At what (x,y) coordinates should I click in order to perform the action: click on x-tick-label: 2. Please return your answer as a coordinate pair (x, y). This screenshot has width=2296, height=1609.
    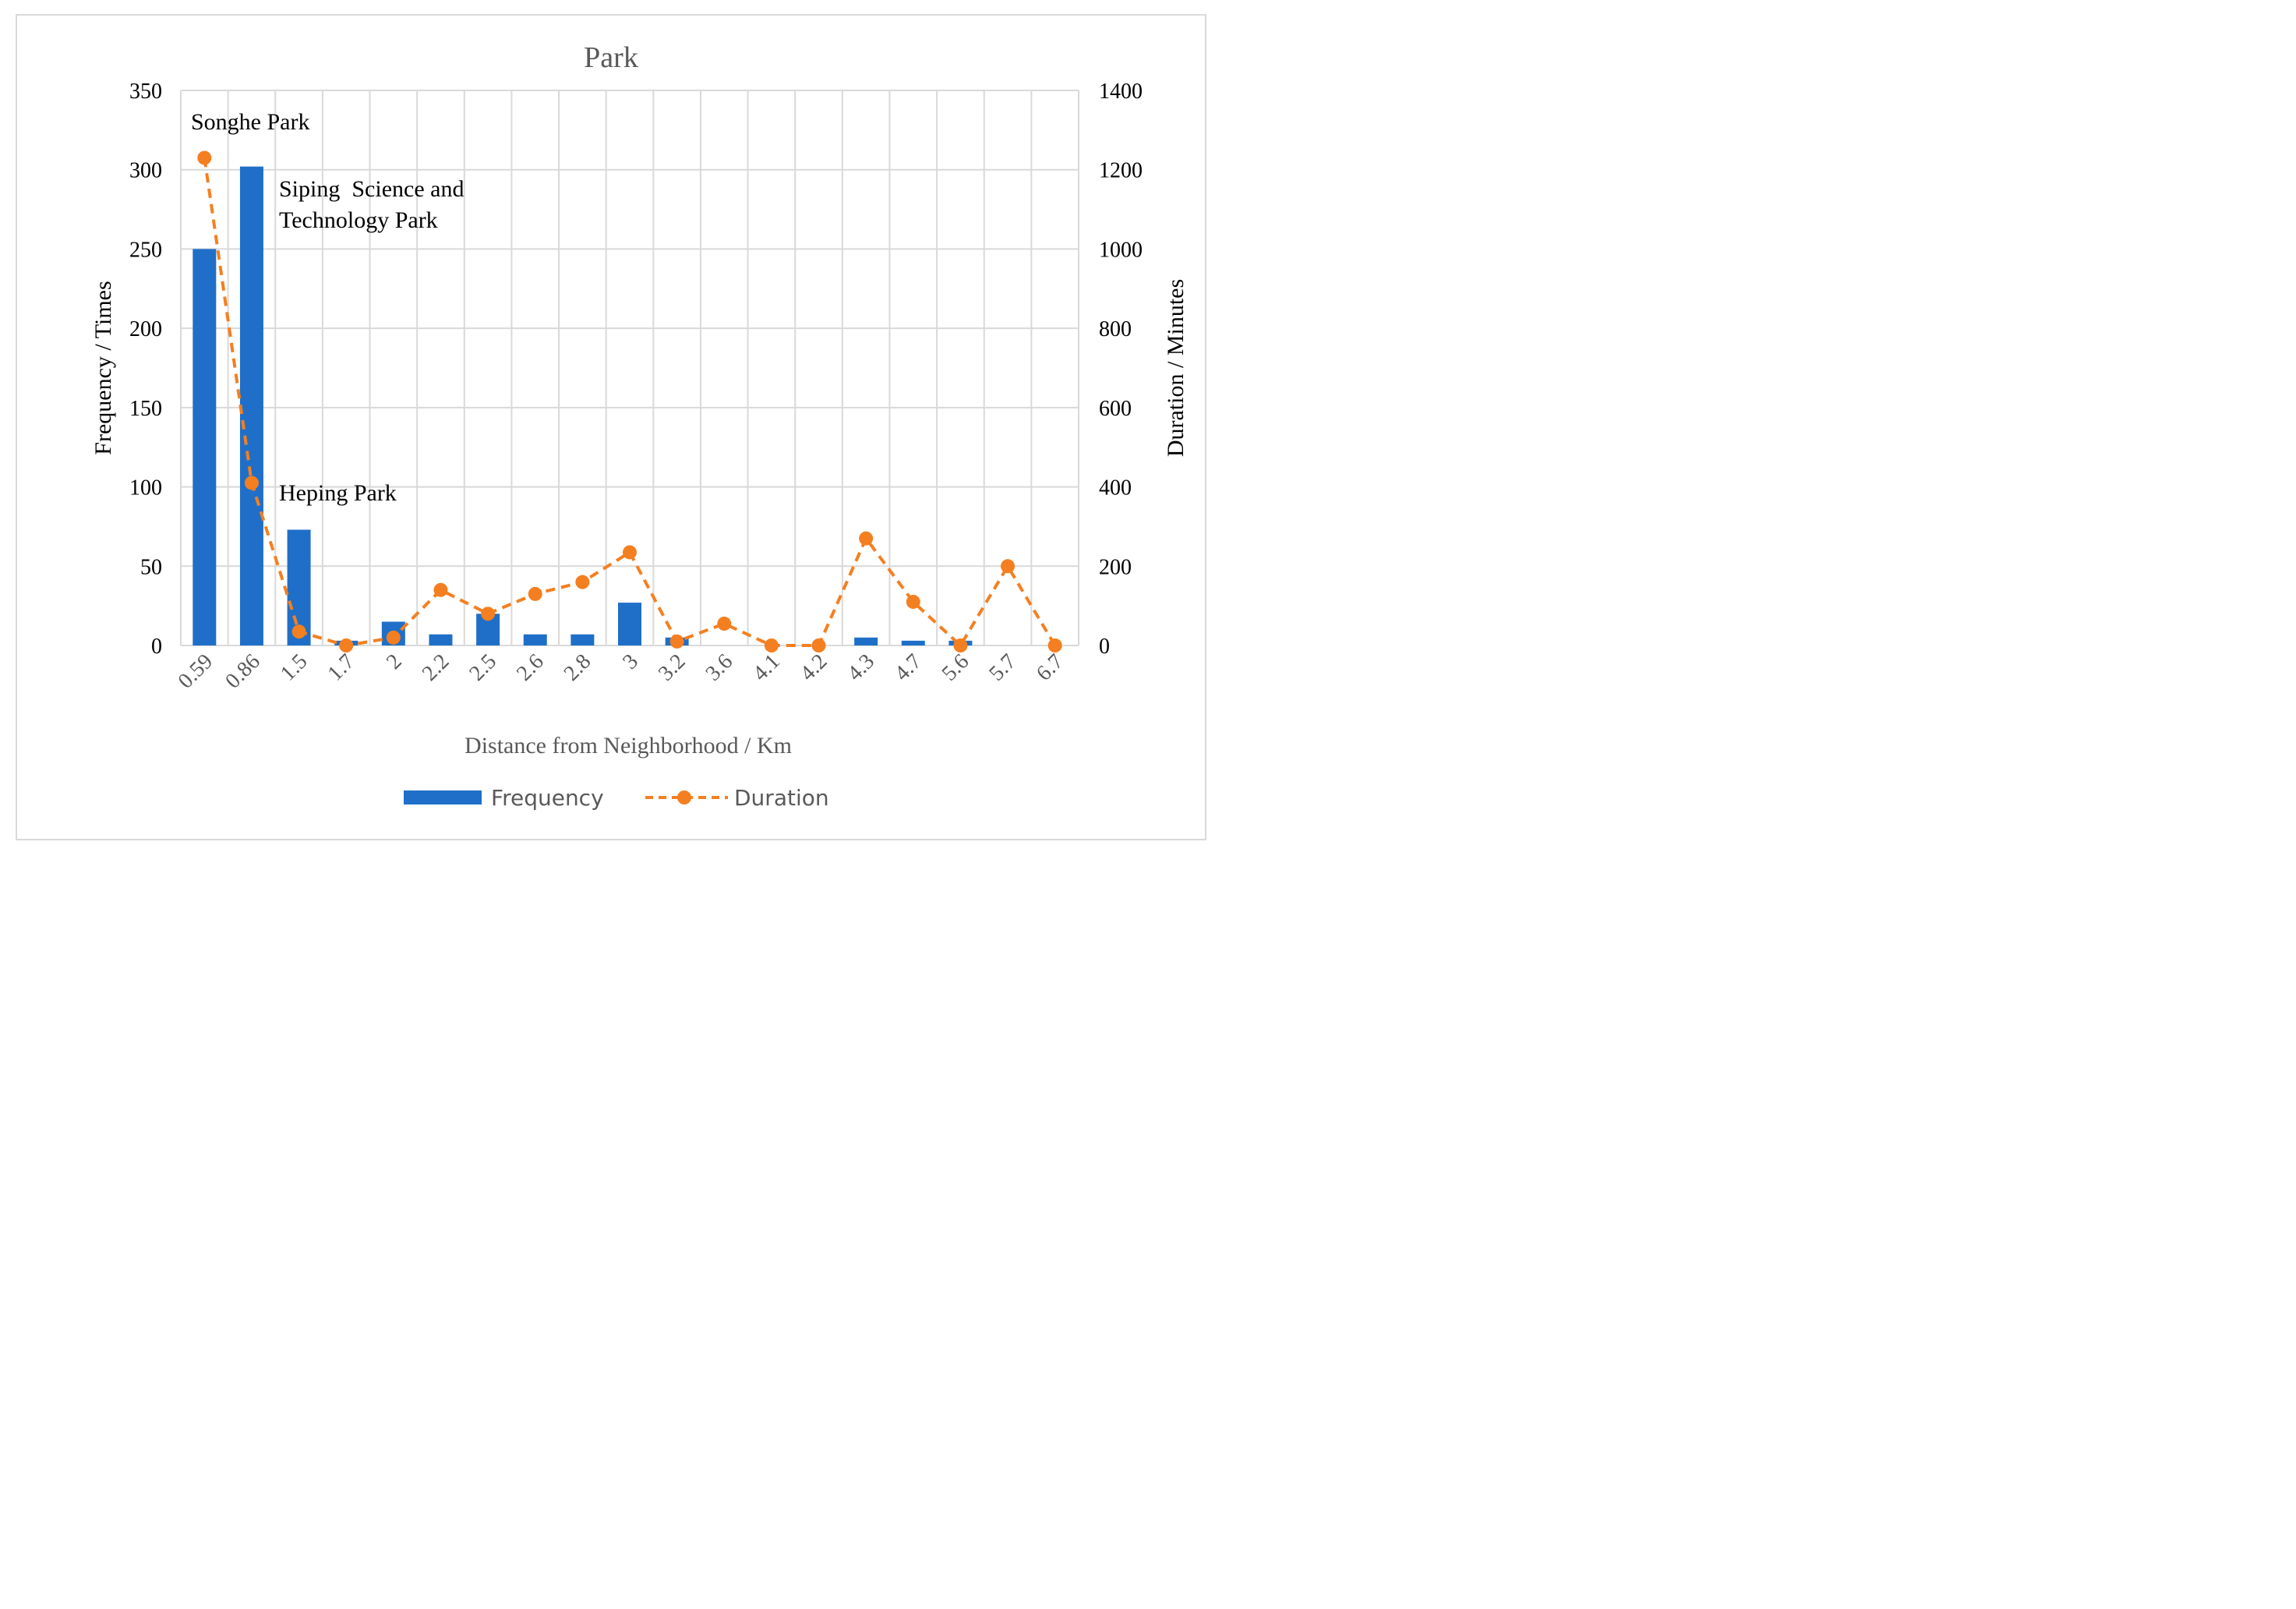
    Looking at the image, I should click on (394, 661).